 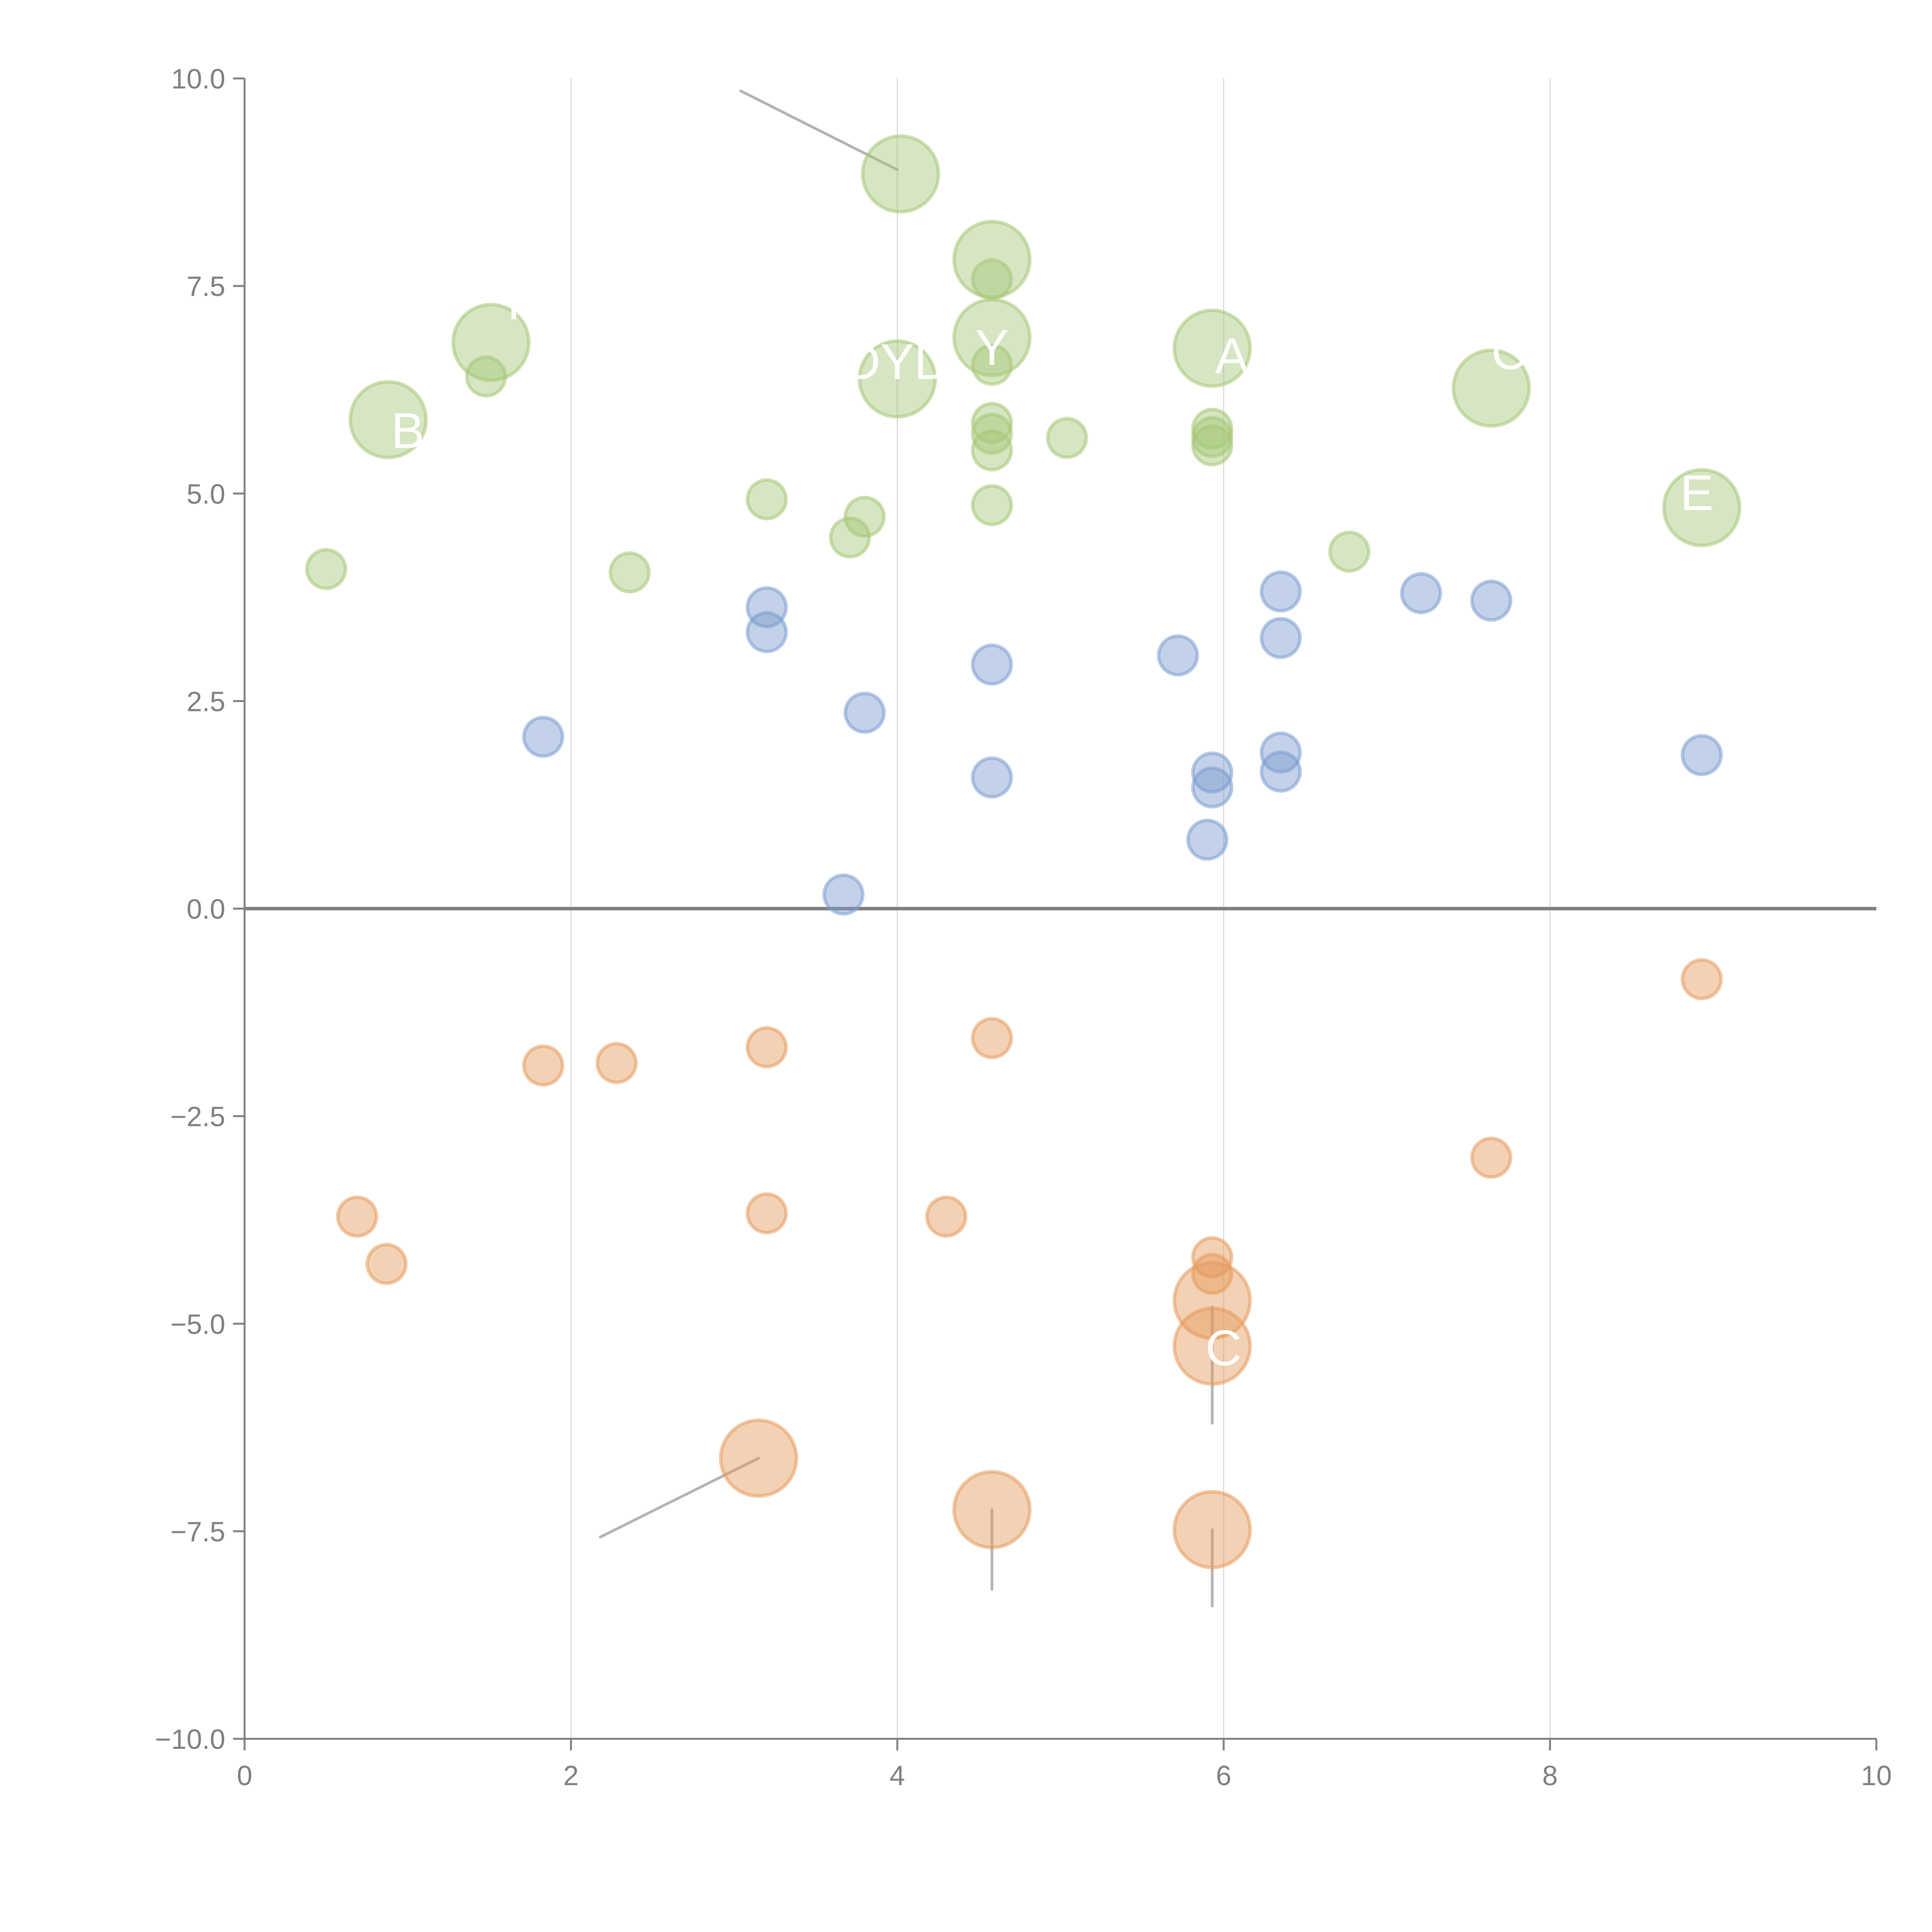 I want to click on y-tick-label: −2.5, so click(x=198, y=1118).